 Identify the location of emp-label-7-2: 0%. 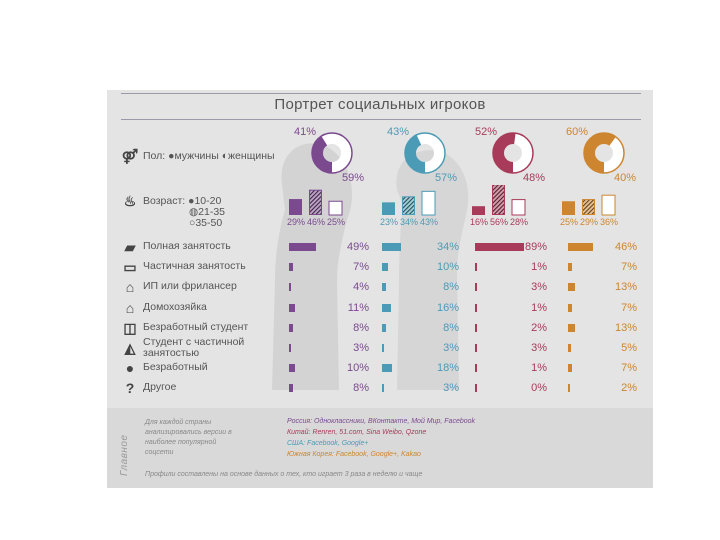
(539, 388).